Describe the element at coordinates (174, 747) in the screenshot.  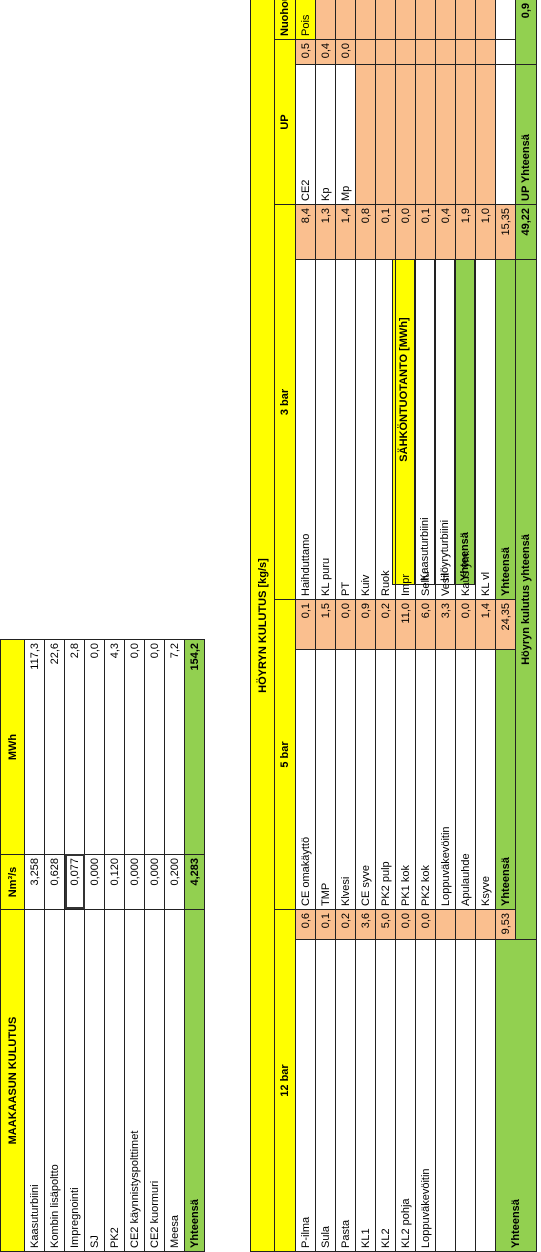
I see `cell: 7,2` at that location.